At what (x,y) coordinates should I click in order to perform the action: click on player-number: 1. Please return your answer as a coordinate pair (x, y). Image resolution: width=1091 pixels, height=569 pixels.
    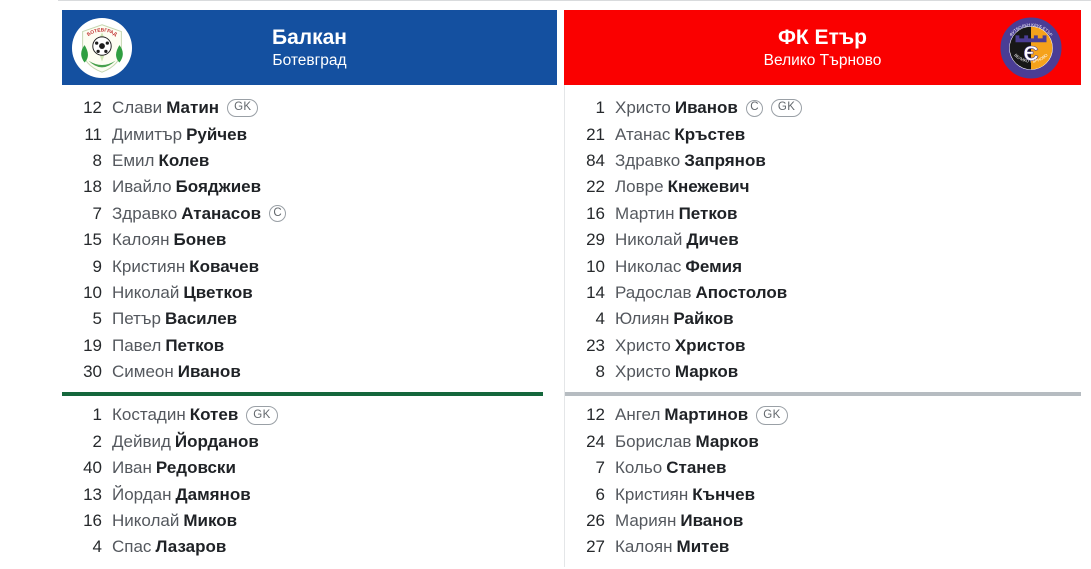
    Looking at the image, I should click on (97, 415).